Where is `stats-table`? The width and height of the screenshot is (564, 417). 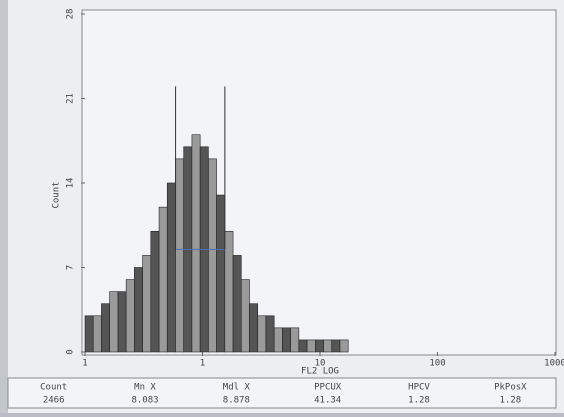
stats-table is located at coordinates (282, 393).